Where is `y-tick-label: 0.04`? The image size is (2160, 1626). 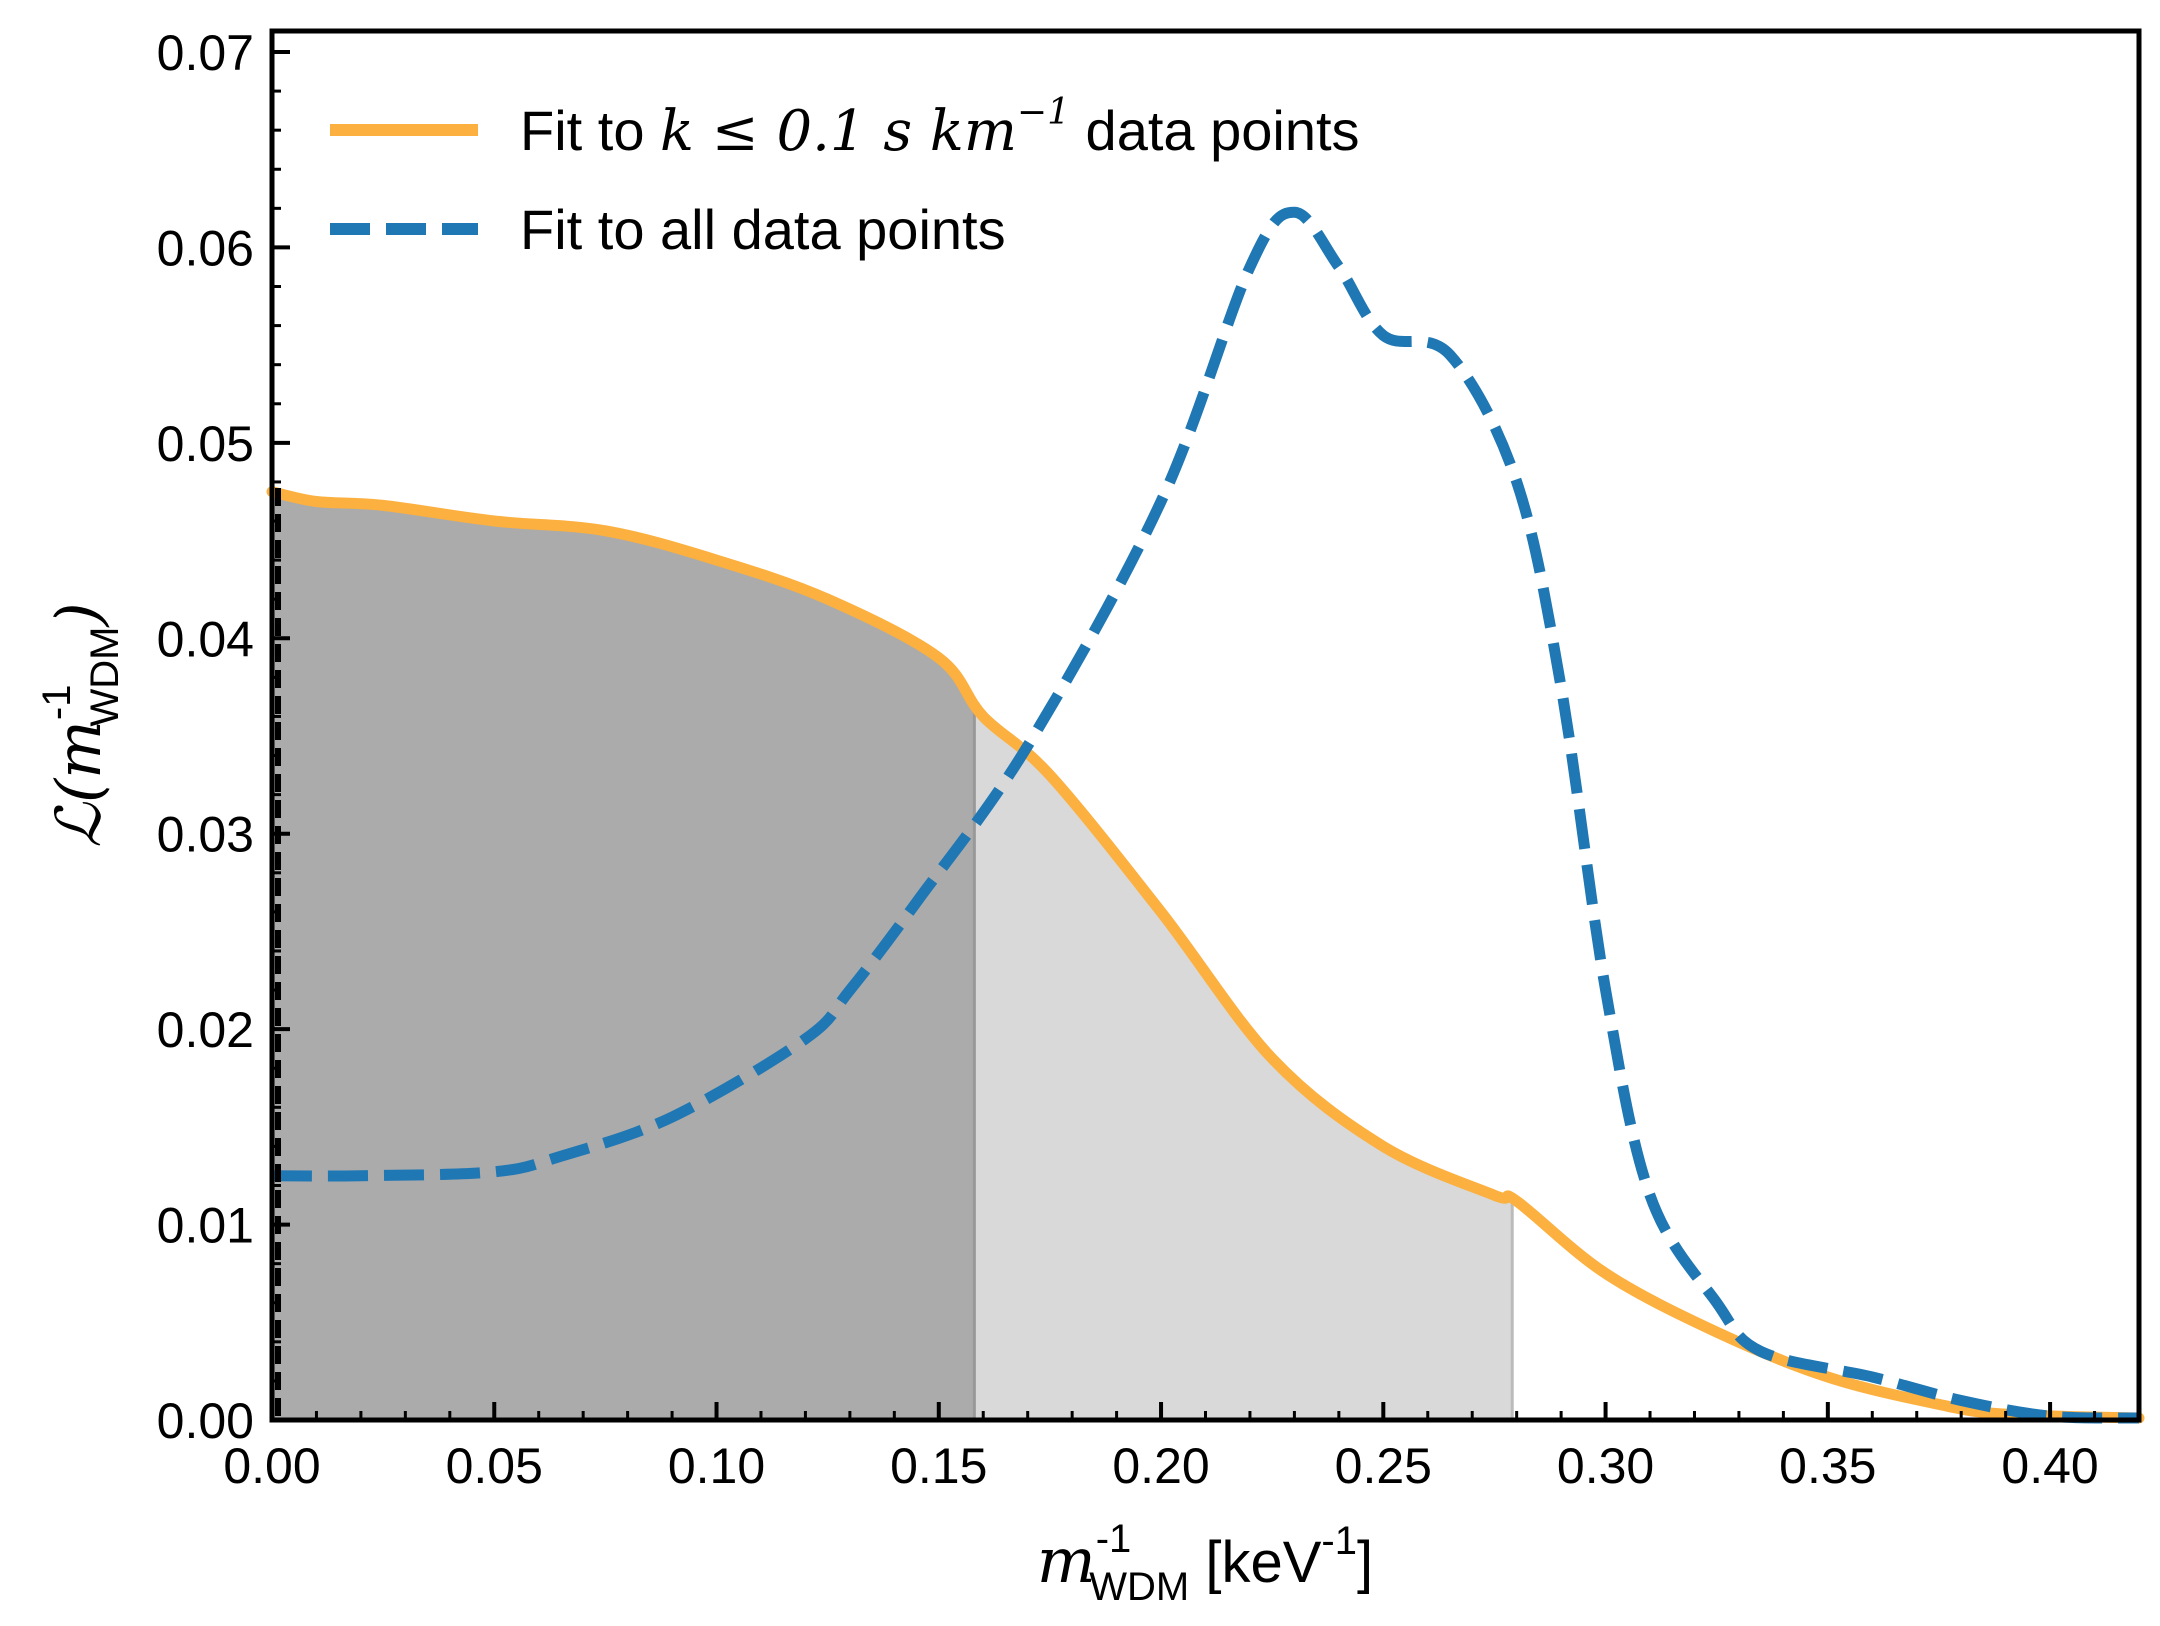 y-tick-label: 0.04 is located at coordinates (205, 639).